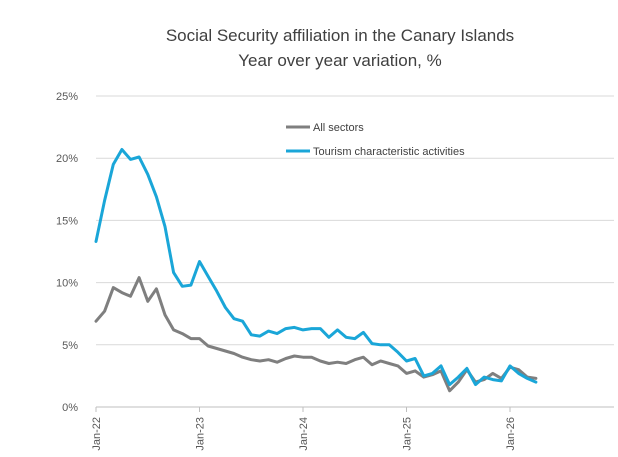  I want to click on legend-label: Tourism characteristic activities, so click(389, 152).